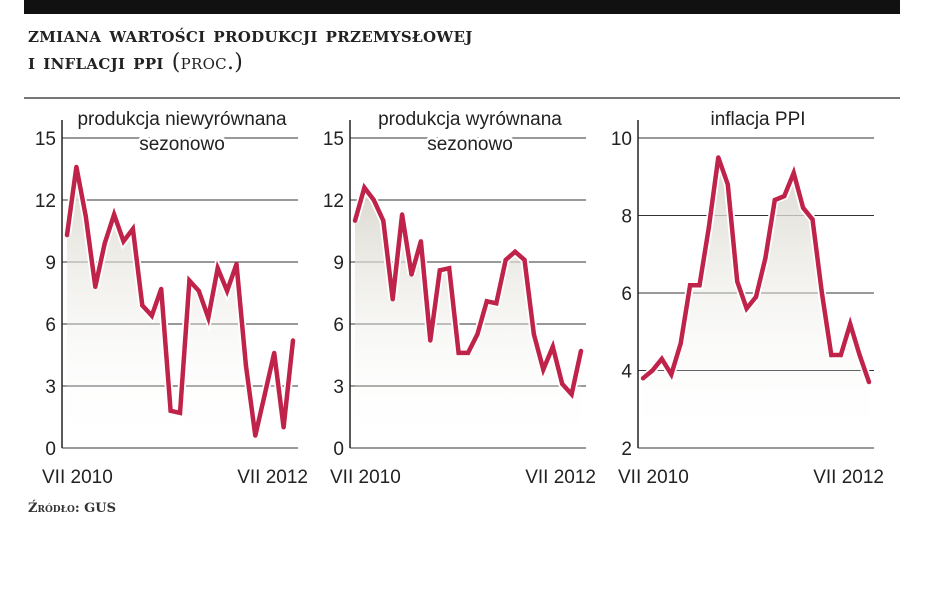 The width and height of the screenshot is (948, 593). Describe the element at coordinates (182, 144) in the screenshot. I see `panel-title-line: sezonowo` at that location.